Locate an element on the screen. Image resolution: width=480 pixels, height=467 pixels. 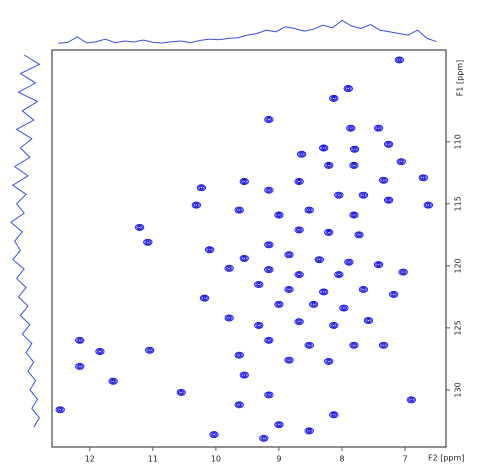
y-tick-label: 125 is located at coordinates (458, 327).